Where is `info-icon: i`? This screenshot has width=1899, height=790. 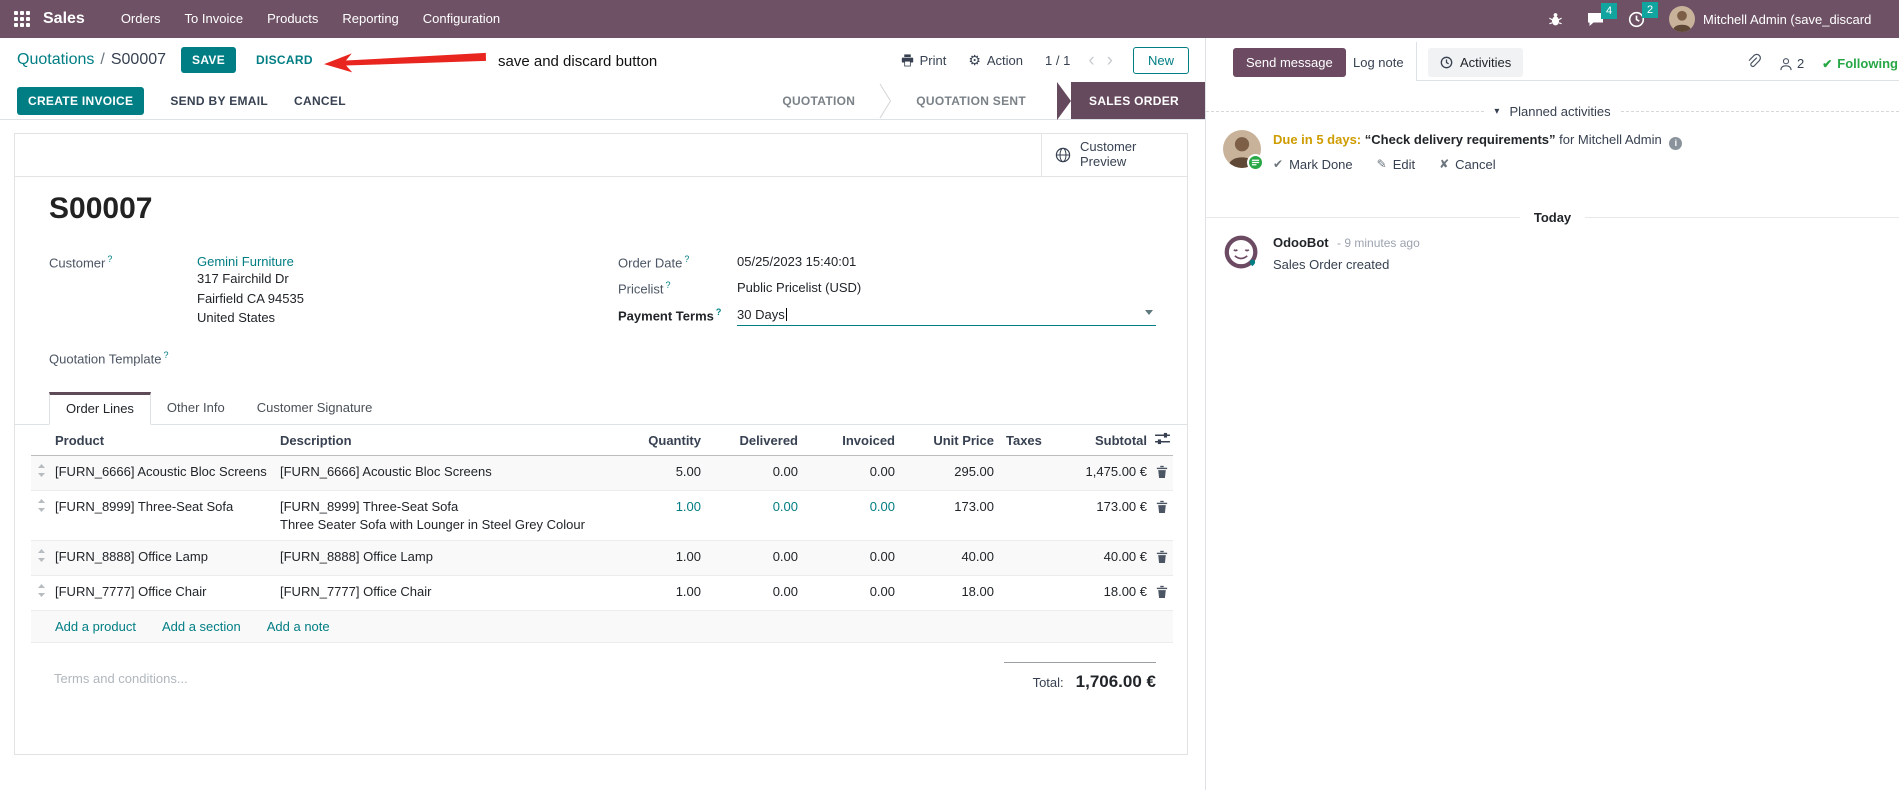
info-icon: i is located at coordinates (1676, 143).